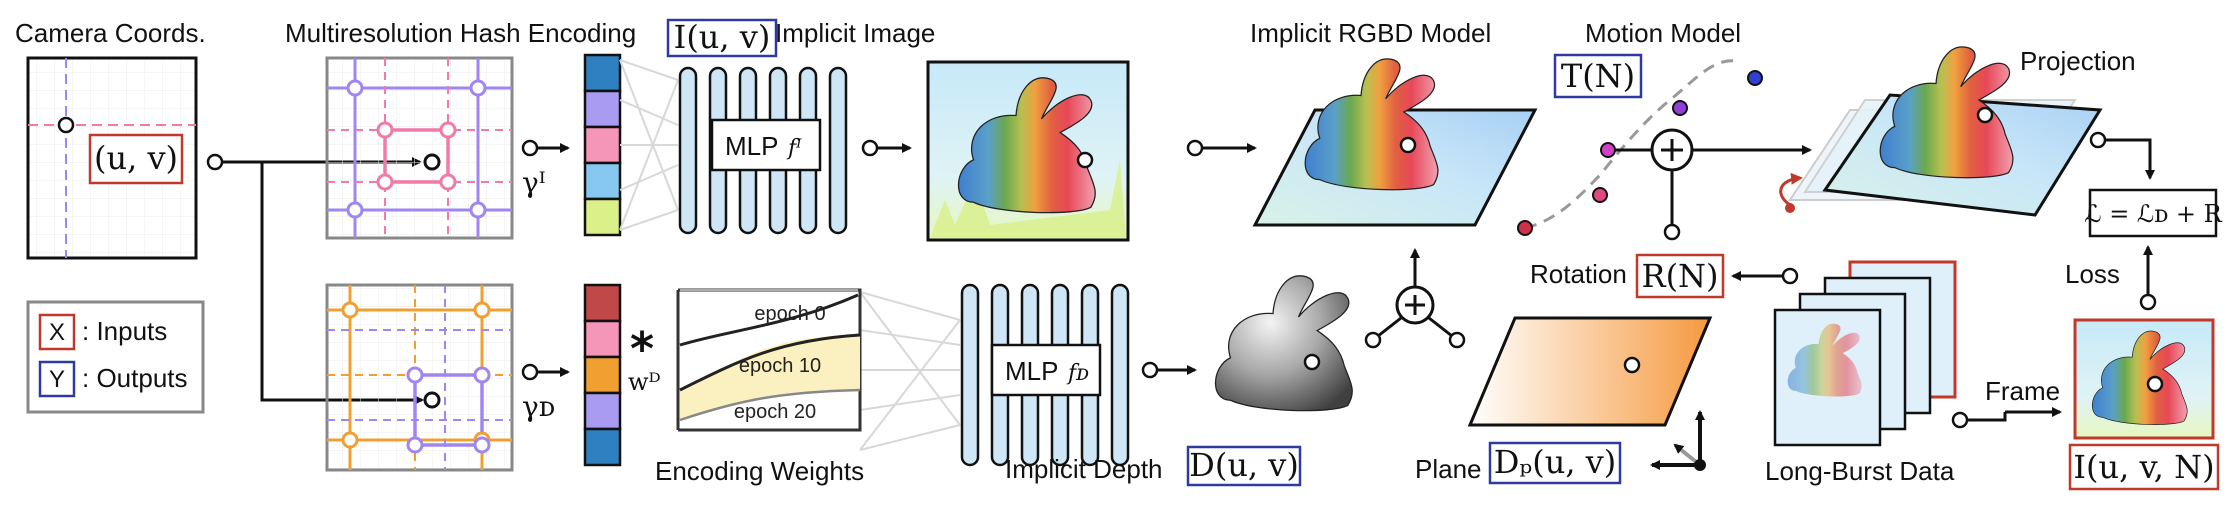 This screenshot has height=505, width=2227. What do you see at coordinates (534, 182) in the screenshot?
I see `gamma-i-label: γᴵ` at bounding box center [534, 182].